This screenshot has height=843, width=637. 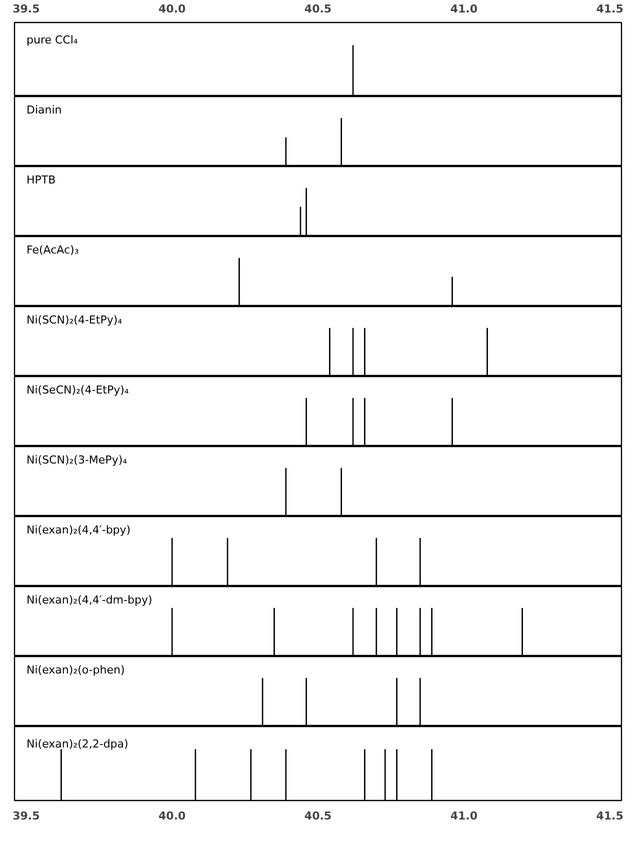 I want to click on x2-tick-label: 41.0, so click(x=464, y=9).